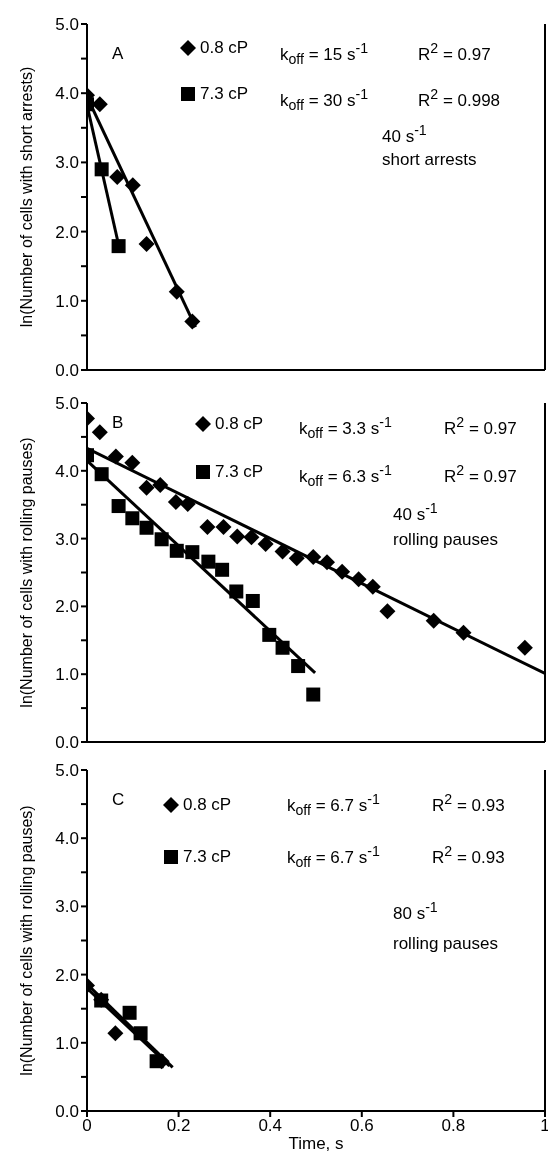  I want to click on x-tick-label: 0.6, so click(361, 1126).